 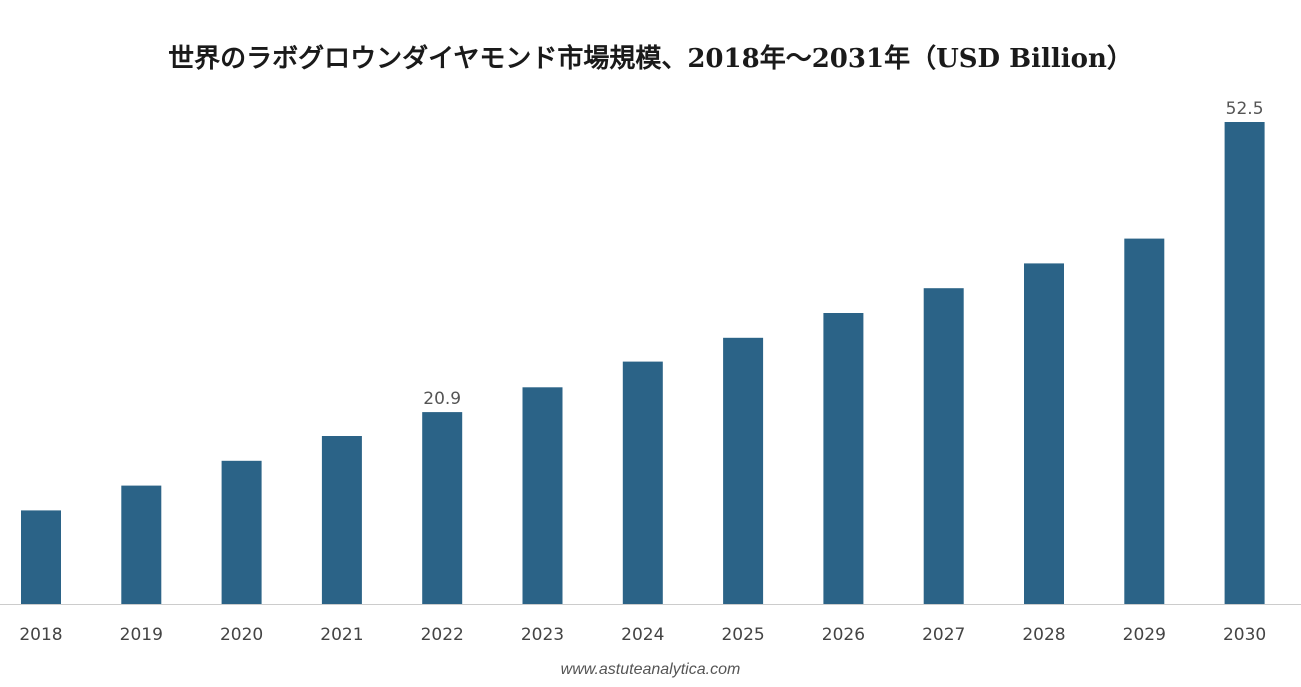 I want to click on bar-2023, so click(x=542, y=495).